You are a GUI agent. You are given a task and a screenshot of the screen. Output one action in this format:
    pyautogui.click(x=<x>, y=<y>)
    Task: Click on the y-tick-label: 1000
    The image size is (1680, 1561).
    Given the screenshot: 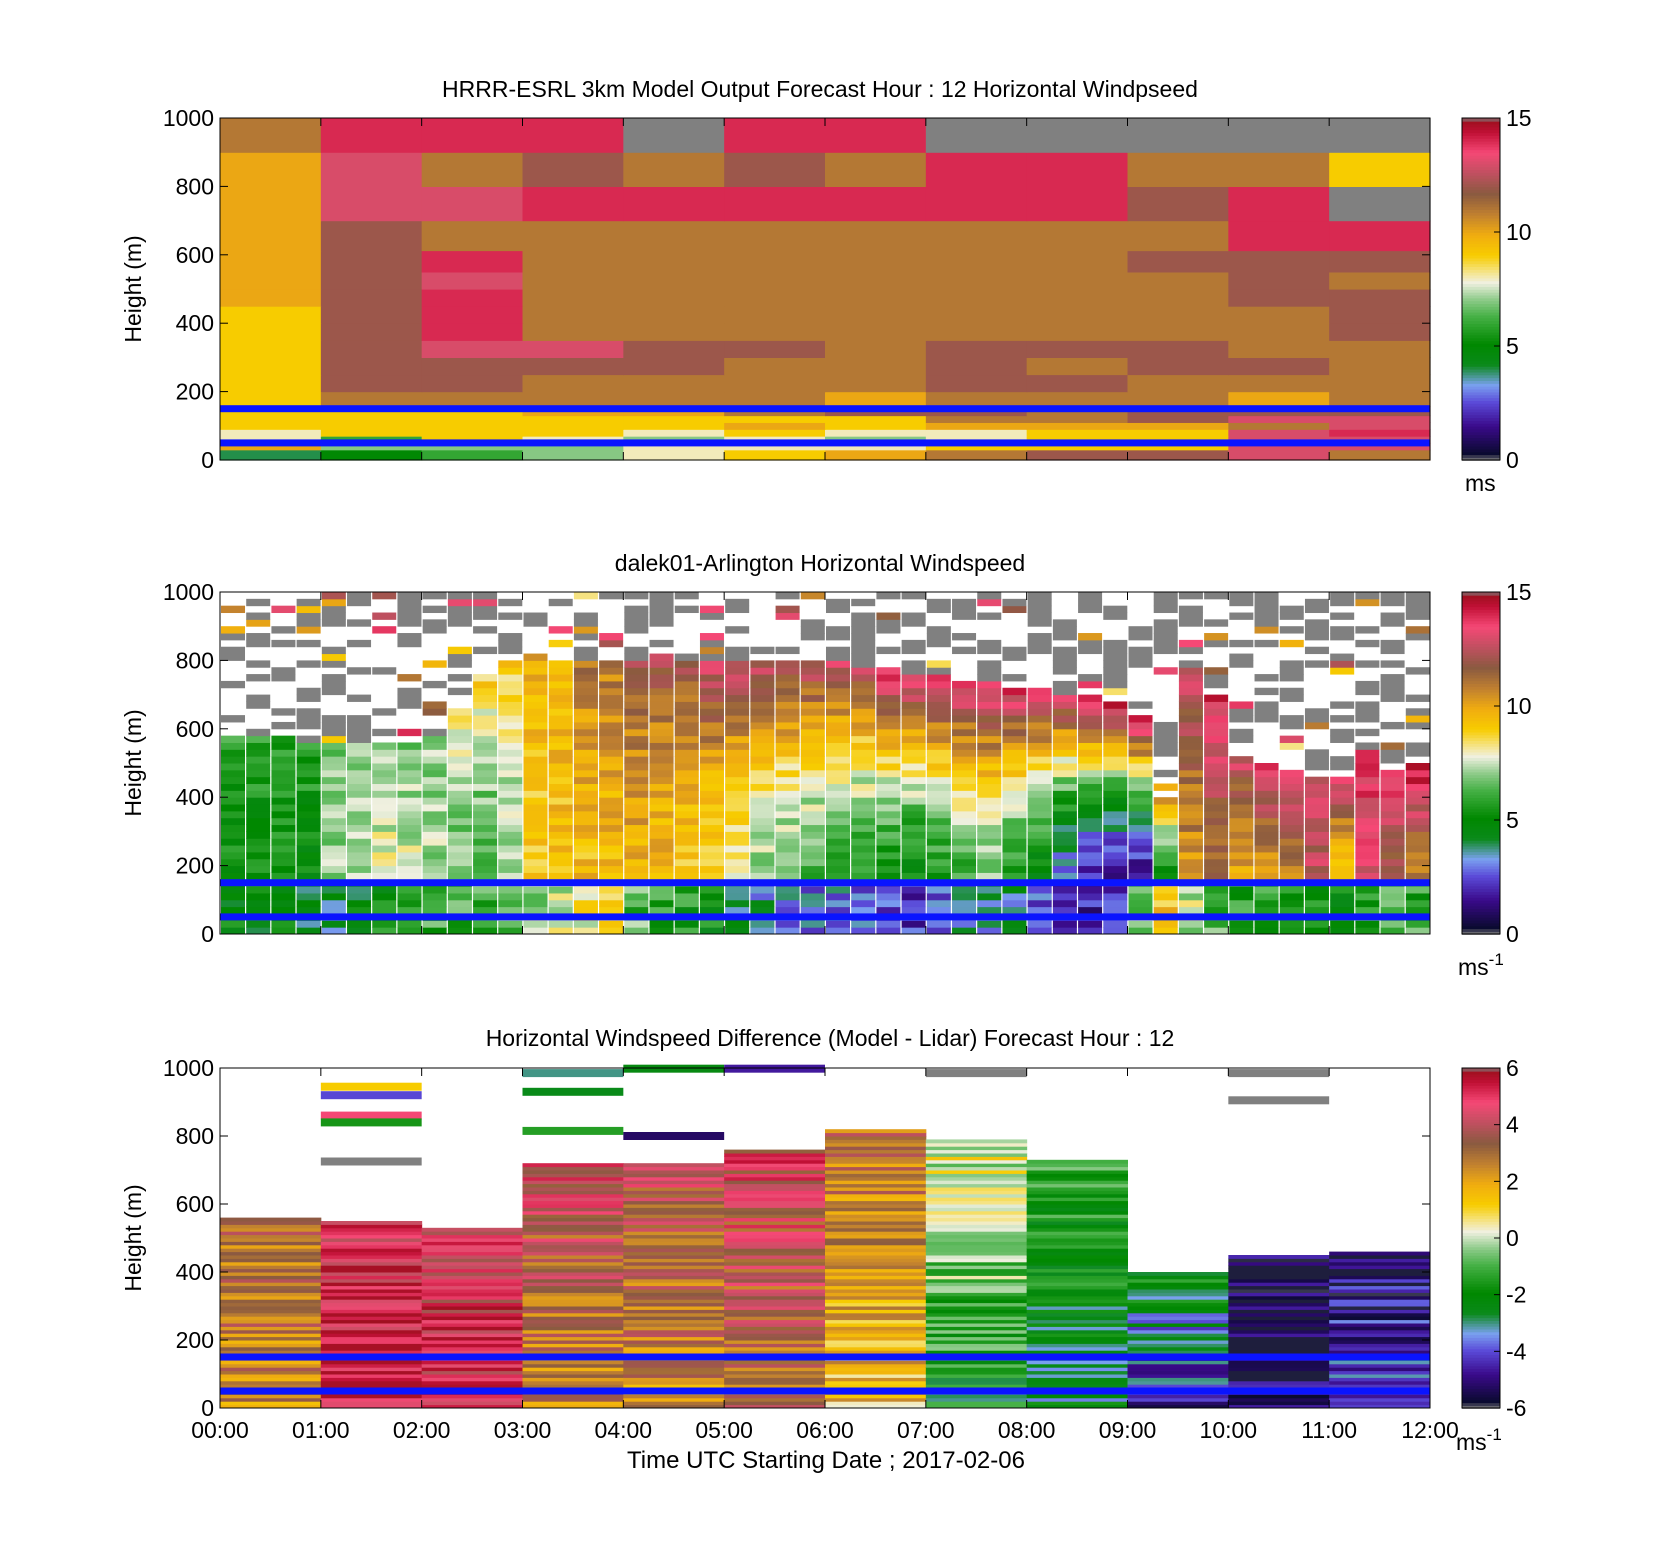 What is the action you would take?
    pyautogui.click(x=188, y=118)
    